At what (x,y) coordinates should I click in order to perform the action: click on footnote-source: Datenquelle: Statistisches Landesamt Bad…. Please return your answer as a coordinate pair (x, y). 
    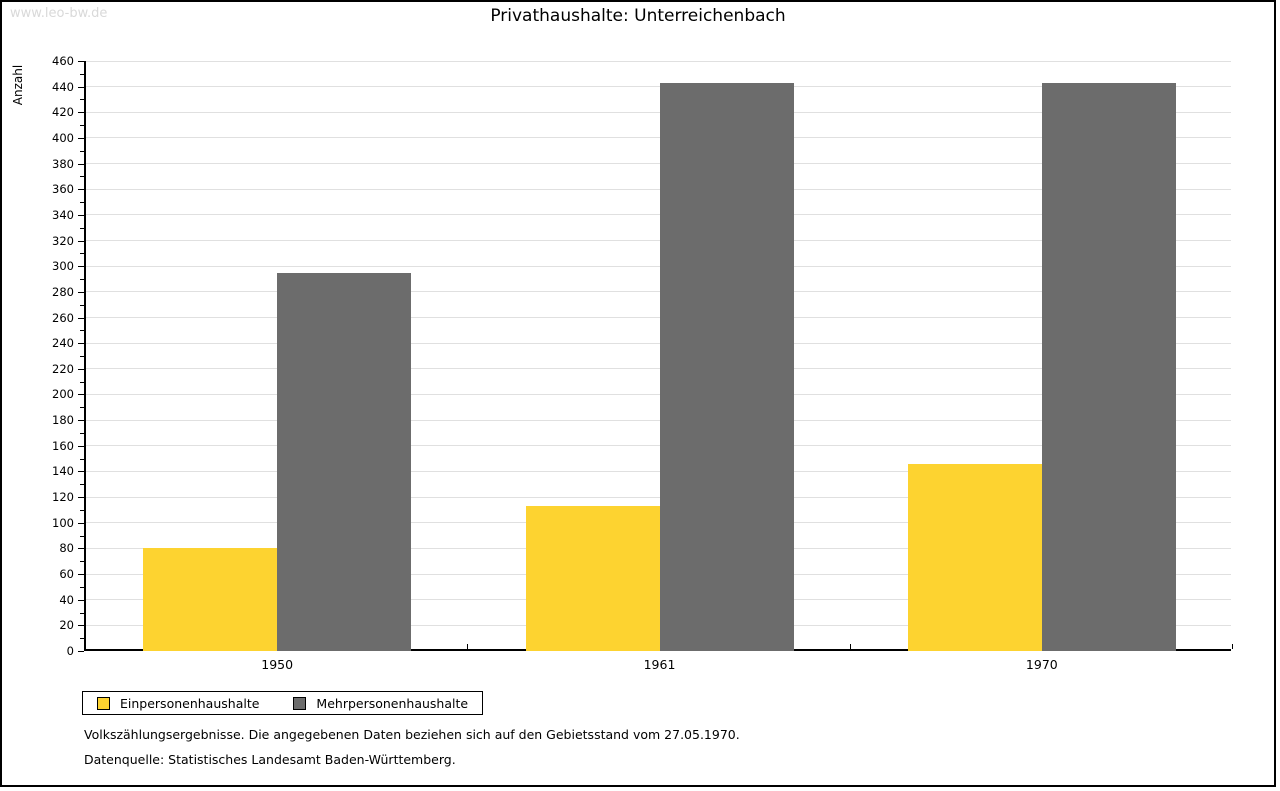
    Looking at the image, I should click on (270, 759).